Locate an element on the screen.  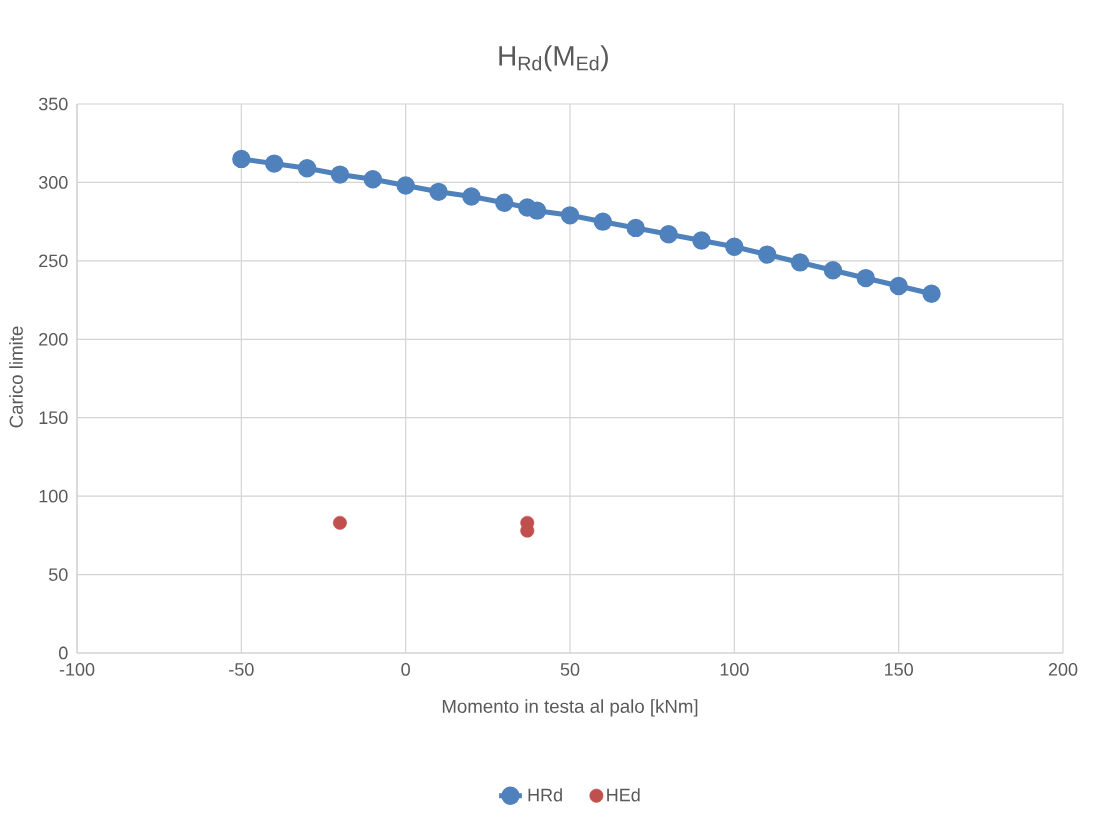
y-tick-label: 350 is located at coordinates (53, 104).